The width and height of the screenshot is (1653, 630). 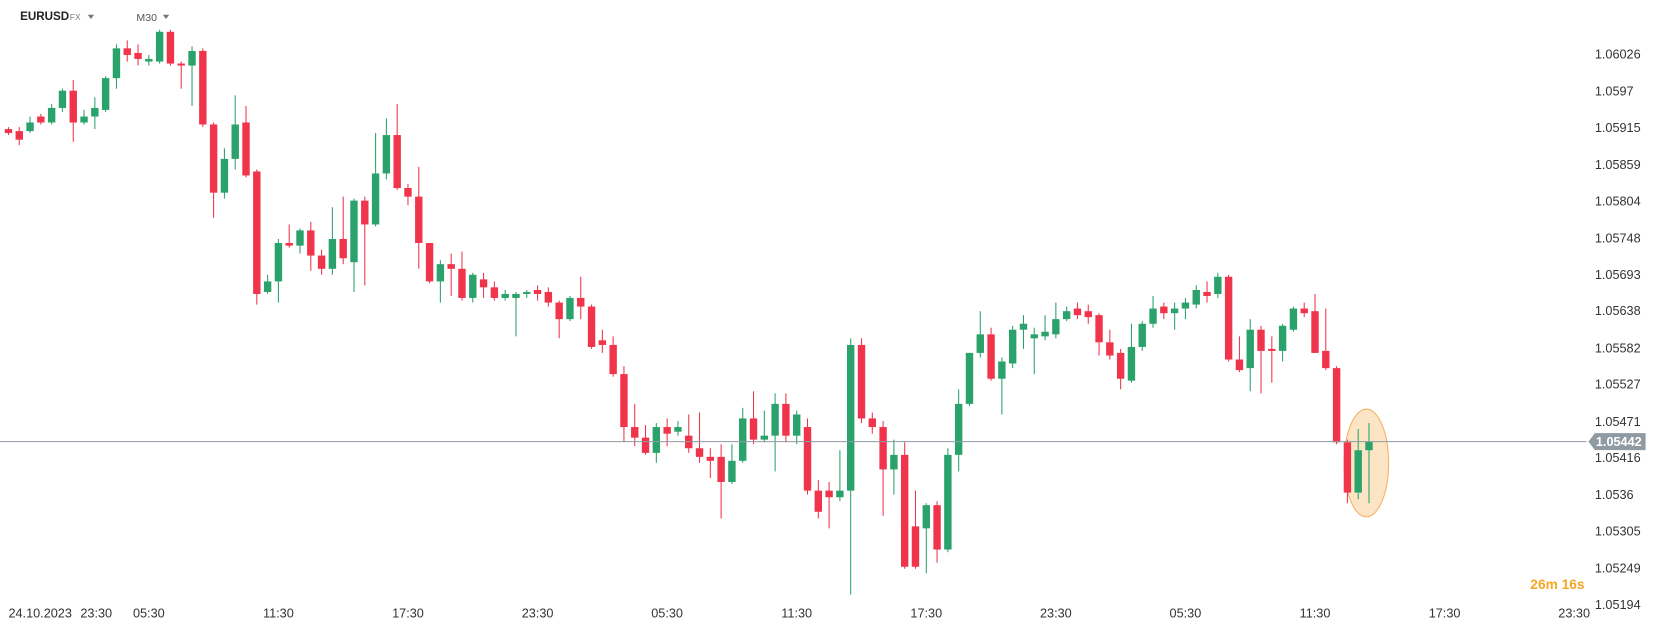 What do you see at coordinates (1618, 165) in the screenshot?
I see `y-tick-label: 1.05859` at bounding box center [1618, 165].